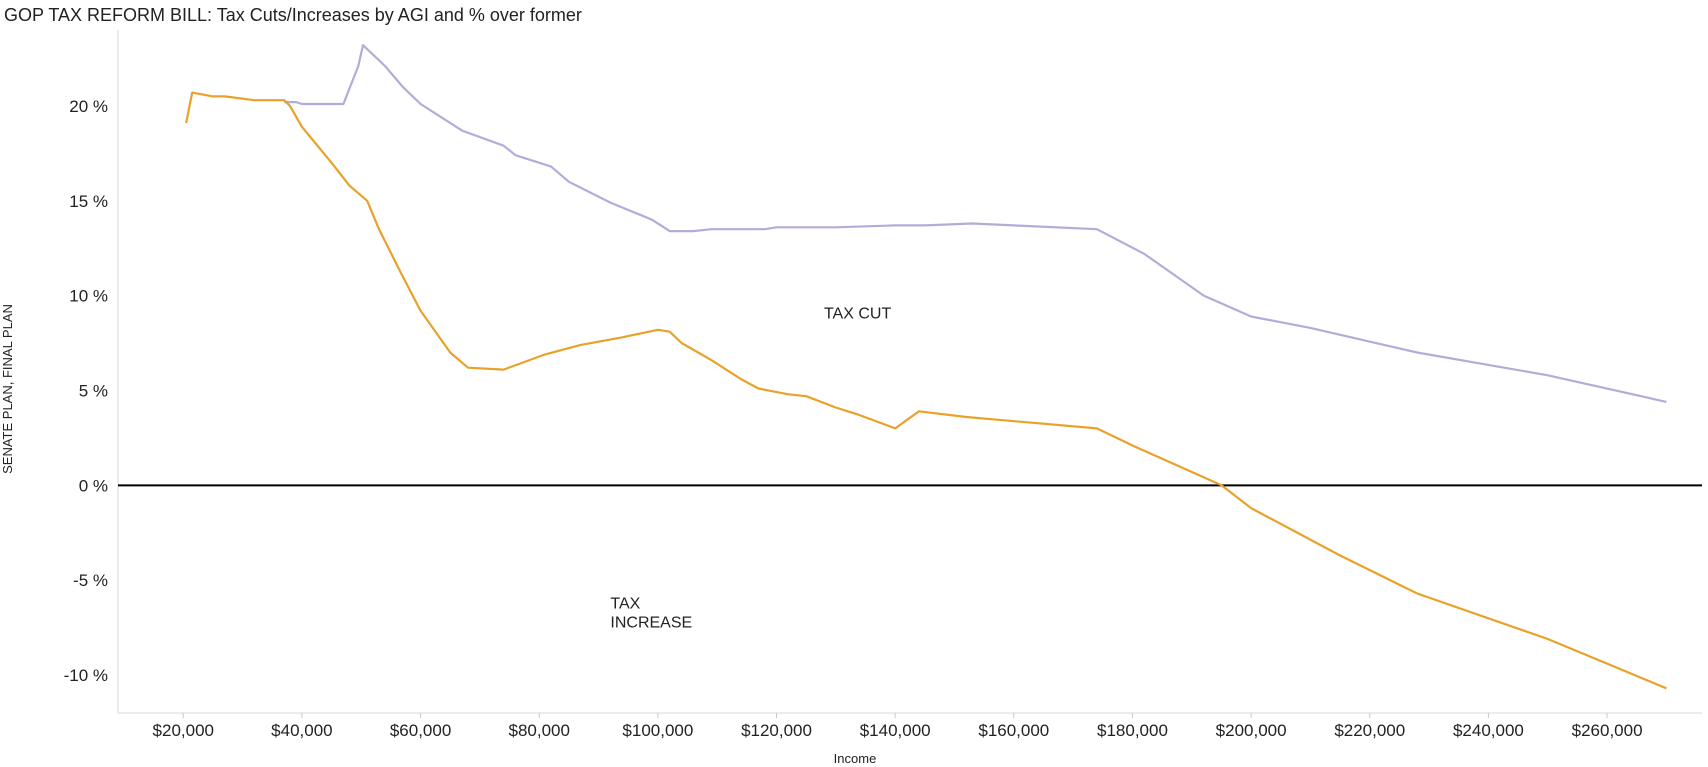 The width and height of the screenshot is (1708, 767). Describe the element at coordinates (420, 730) in the screenshot. I see `x-tick-label: $60,000` at that location.